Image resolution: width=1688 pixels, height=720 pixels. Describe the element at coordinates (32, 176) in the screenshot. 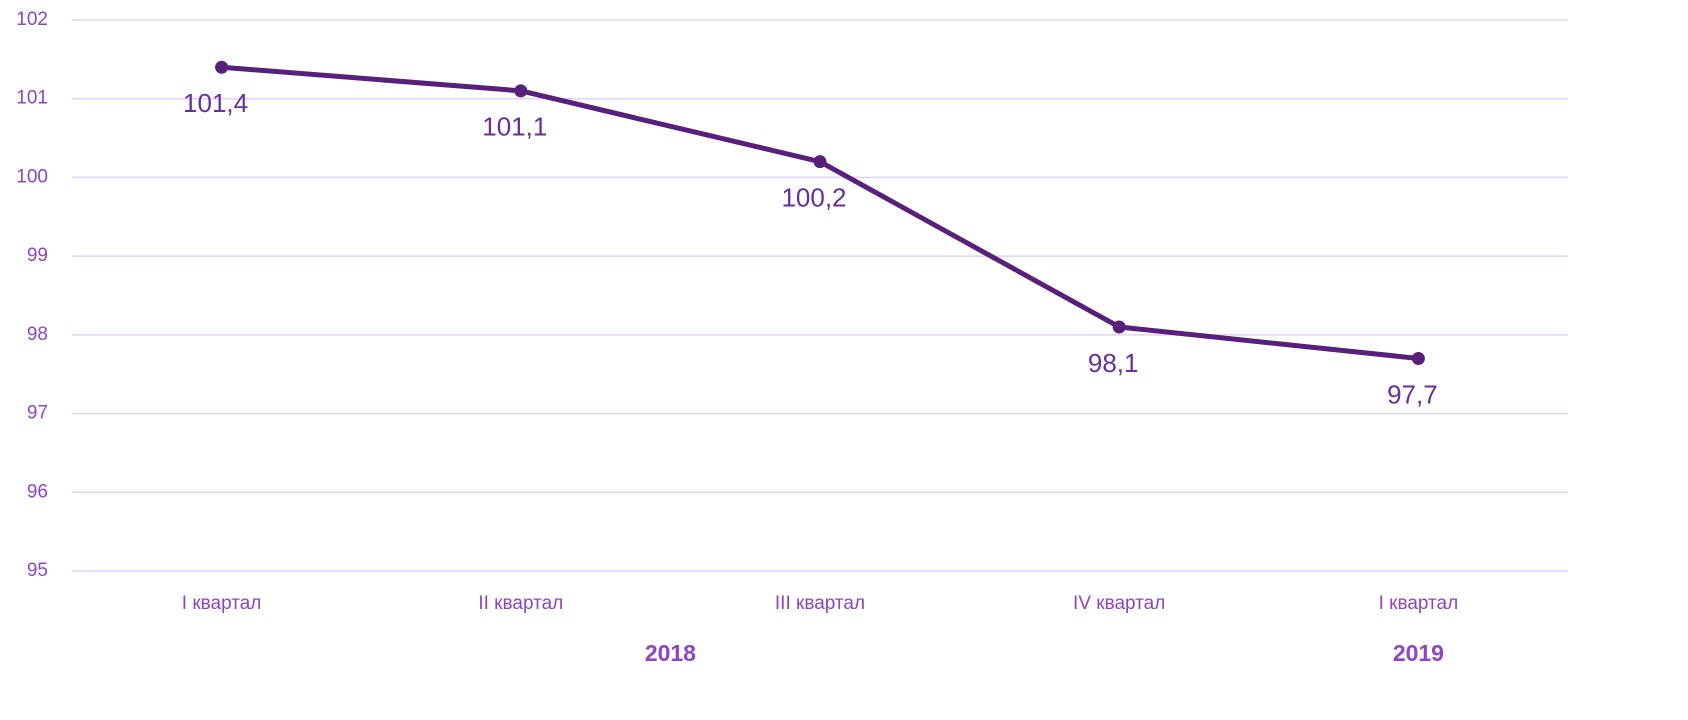

I see `y-tick-label: 100` at that location.